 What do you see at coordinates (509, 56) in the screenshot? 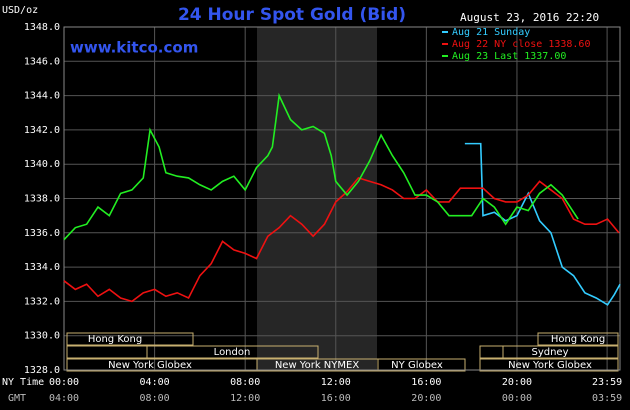
I see `legend-label: Aug 23 Last 1337.00` at bounding box center [509, 56].